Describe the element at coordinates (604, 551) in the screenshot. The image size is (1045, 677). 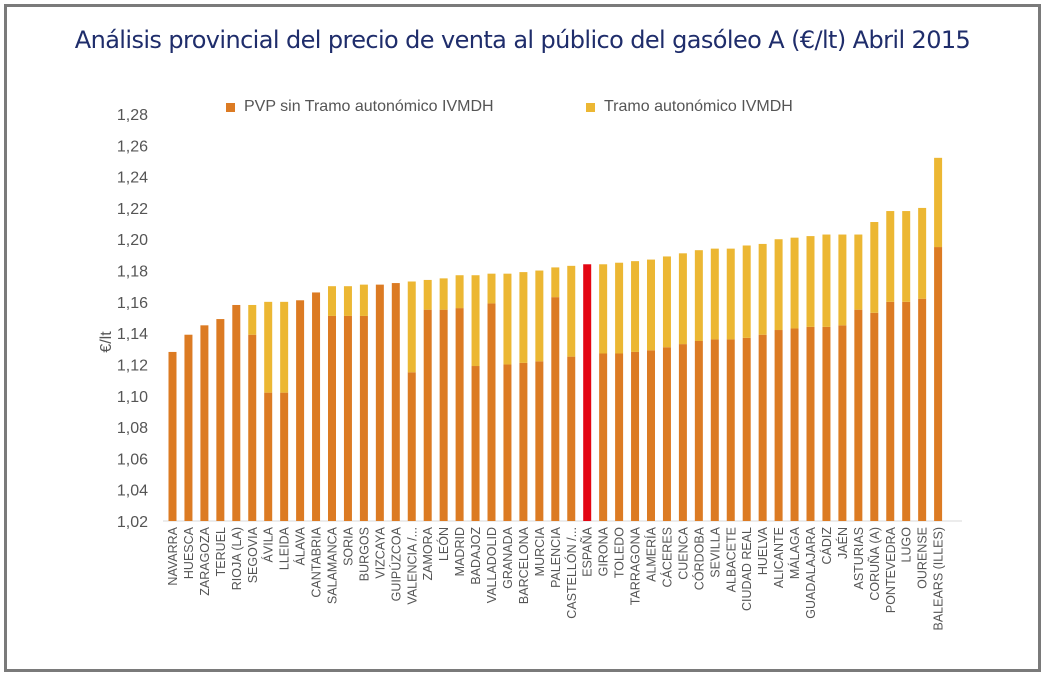
I see `x-tick-label: GIRONA` at that location.